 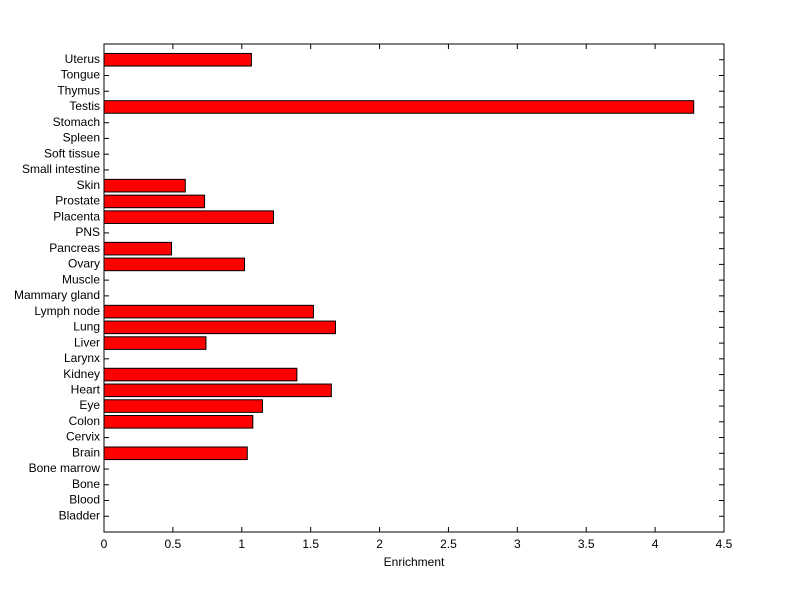 I want to click on x-axis-label: Enrichment, so click(x=414, y=562).